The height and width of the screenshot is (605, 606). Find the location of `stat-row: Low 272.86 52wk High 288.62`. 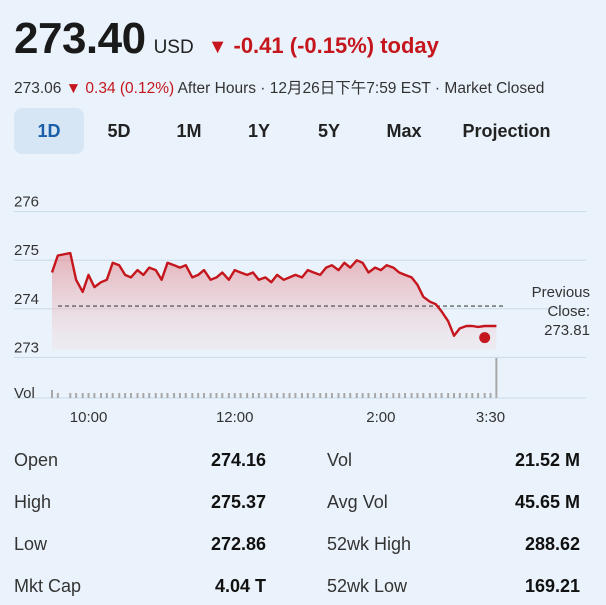

stat-row: Low 272.86 52wk High 288.62 is located at coordinates (299, 544).